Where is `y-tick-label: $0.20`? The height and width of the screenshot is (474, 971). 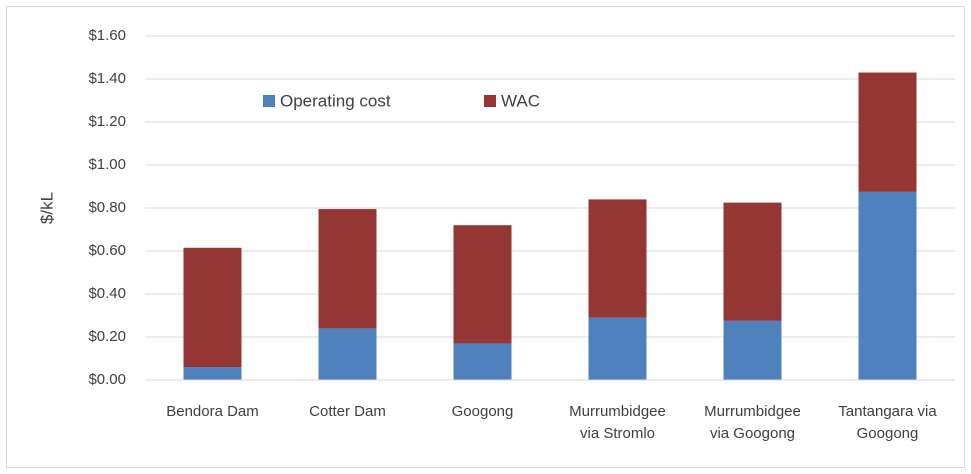
y-tick-label: $0.20 is located at coordinates (107, 336).